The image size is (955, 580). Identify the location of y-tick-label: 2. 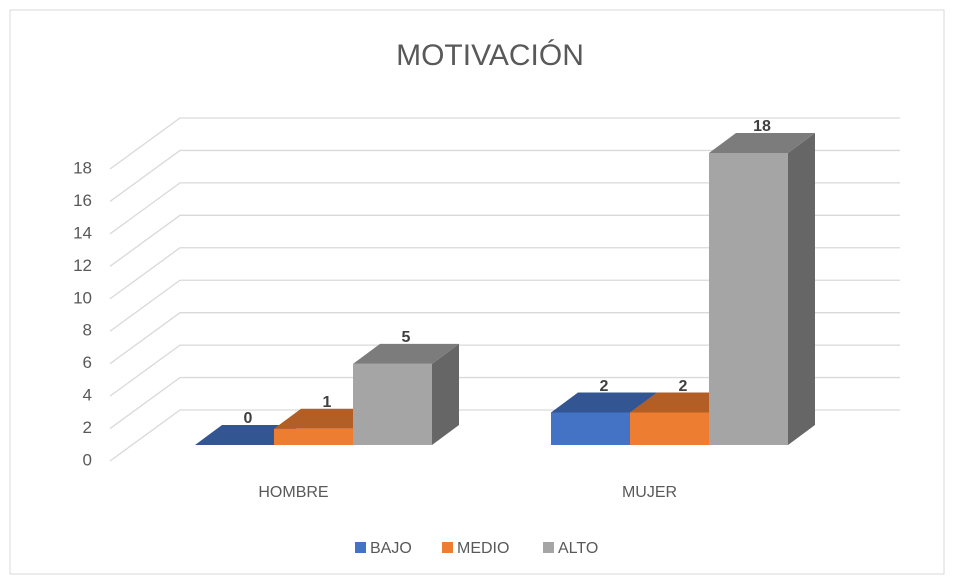
(87, 427).